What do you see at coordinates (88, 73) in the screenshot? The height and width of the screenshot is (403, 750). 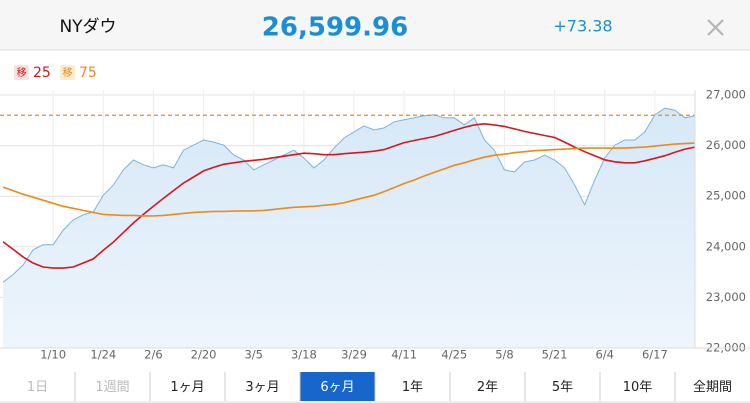 I see `legend-label: 75` at bounding box center [88, 73].